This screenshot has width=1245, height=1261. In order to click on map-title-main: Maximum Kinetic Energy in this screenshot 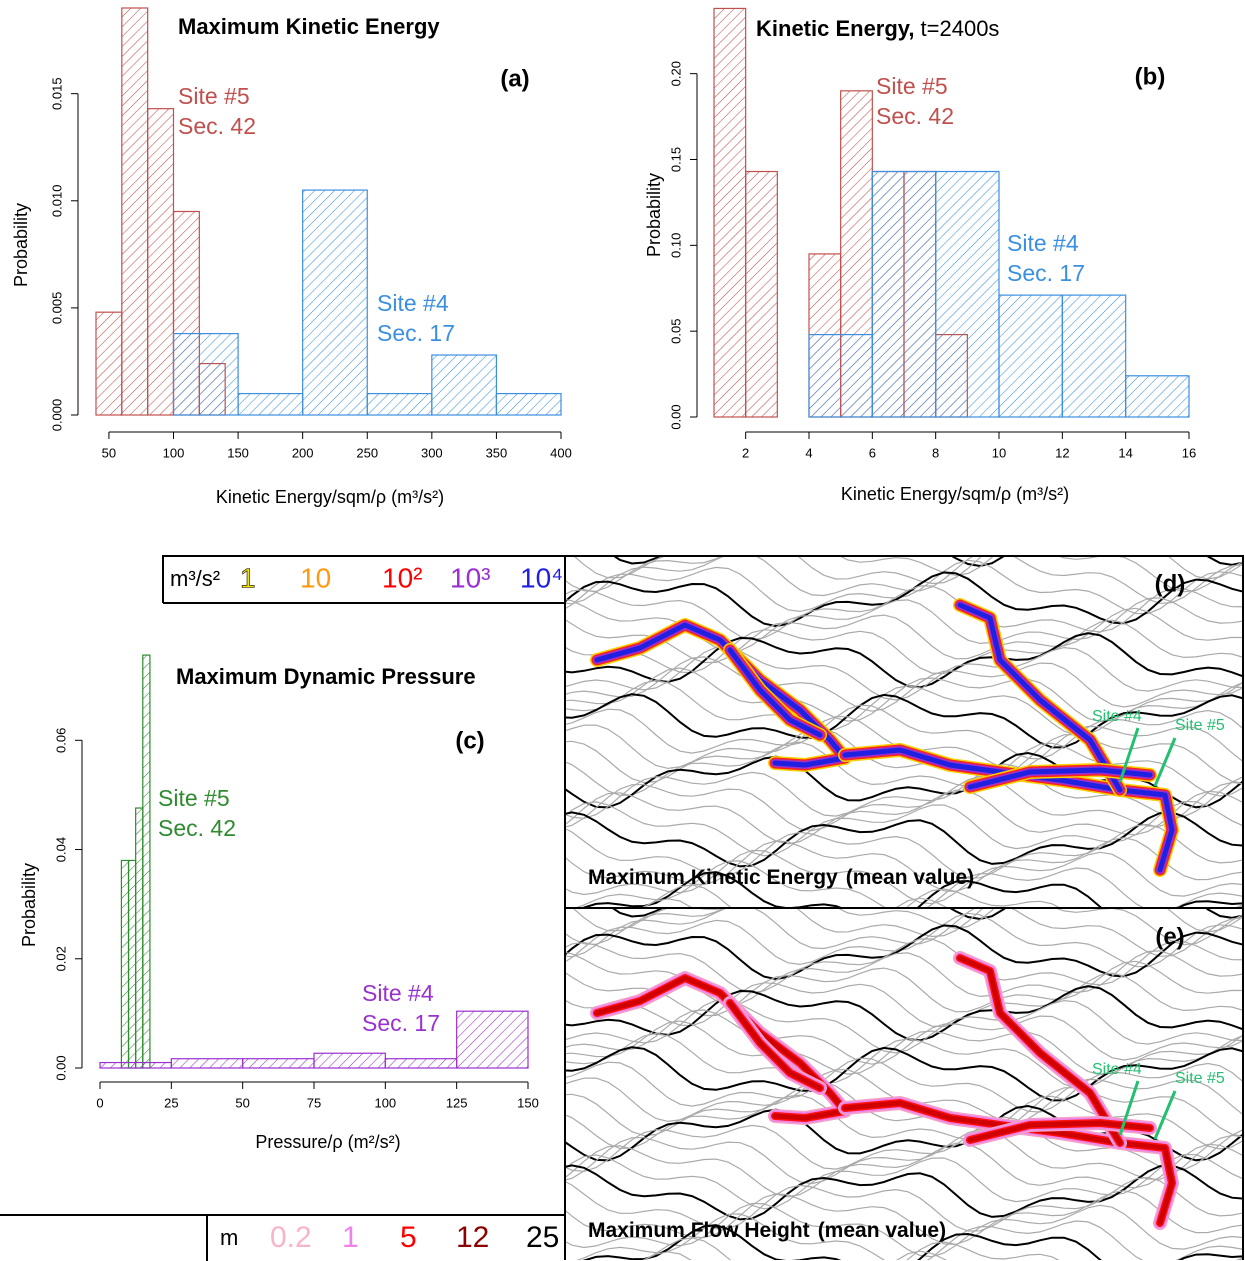, I will do `click(713, 877)`.